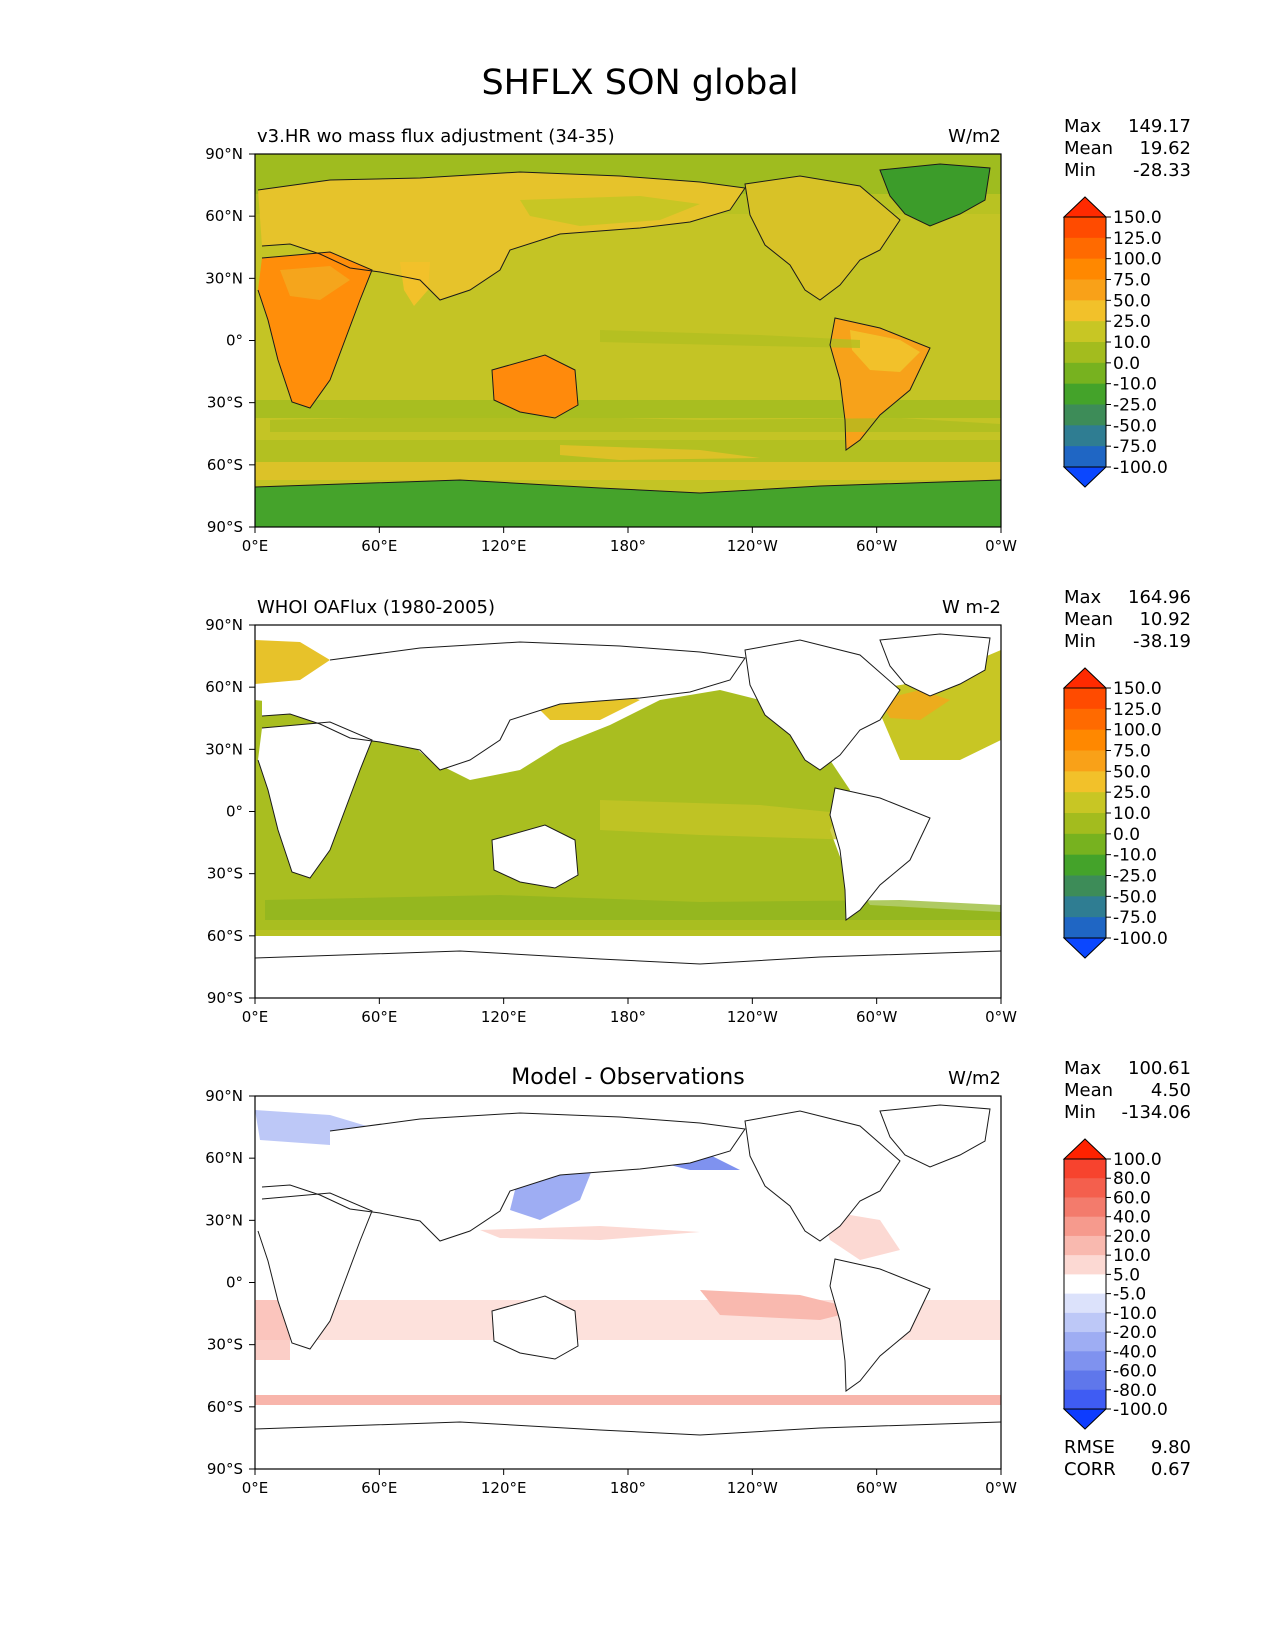 The height and width of the screenshot is (1650, 1275). I want to click on diff-stat-value: -134.06, so click(1156, 1112).